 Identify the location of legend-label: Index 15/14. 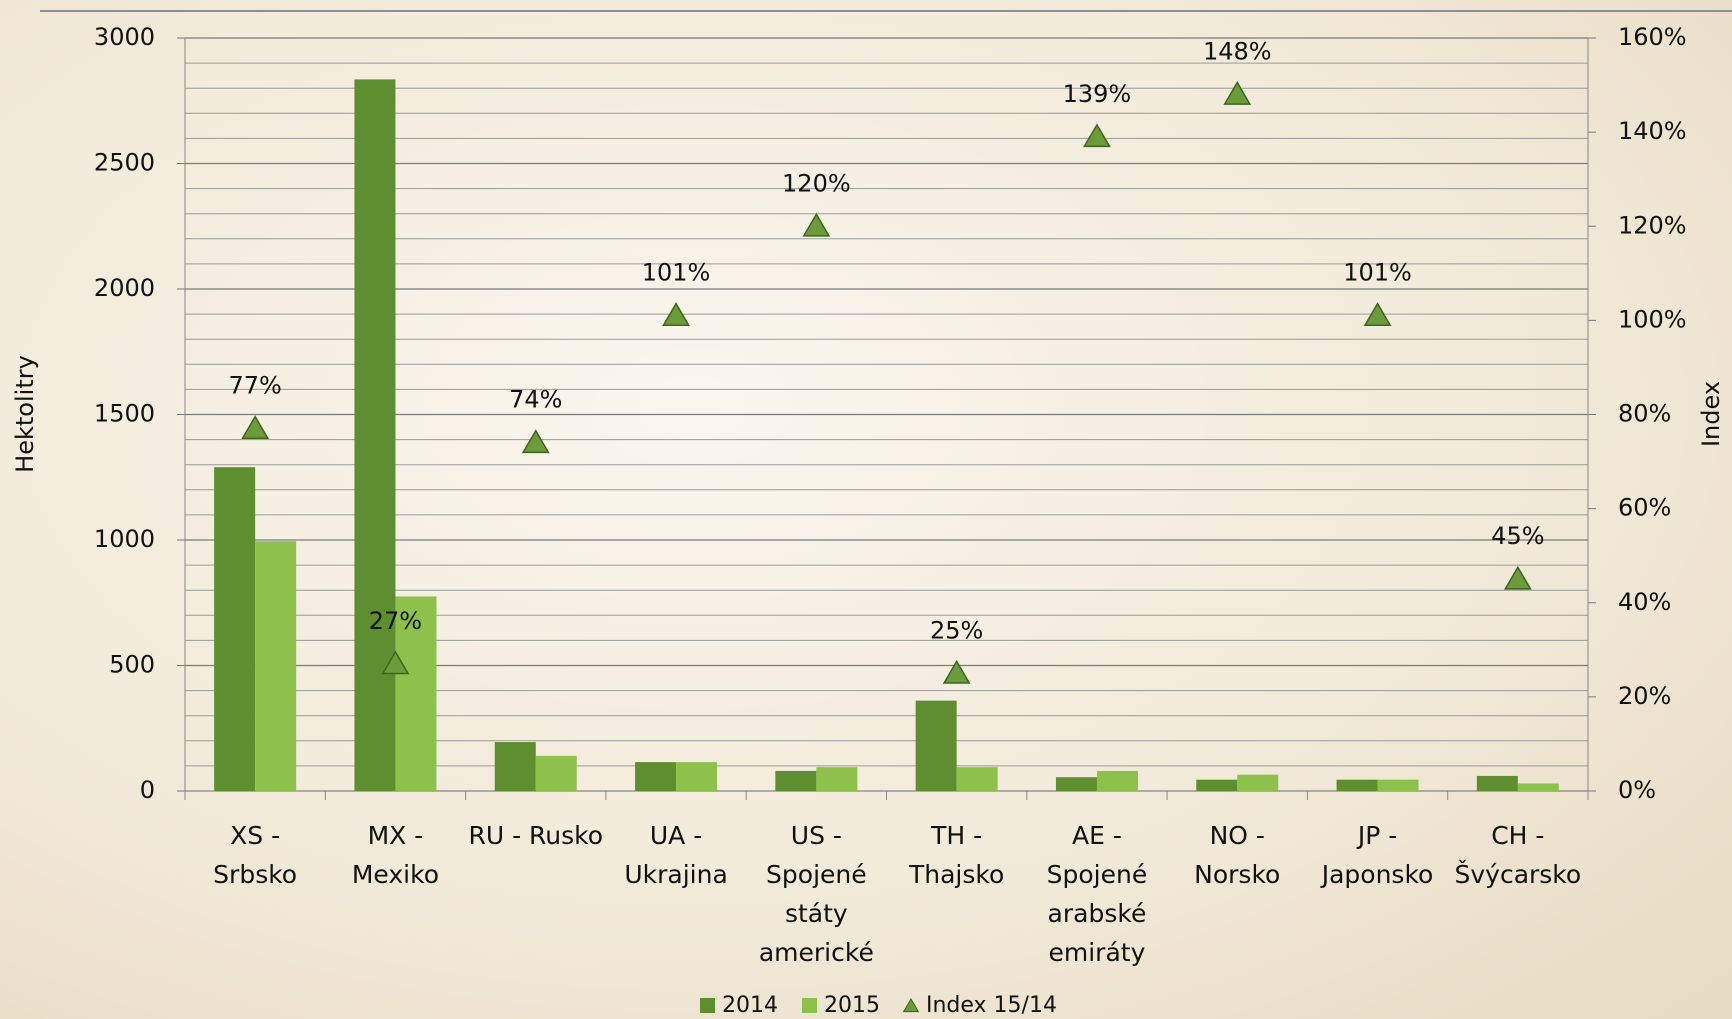
(991, 1005).